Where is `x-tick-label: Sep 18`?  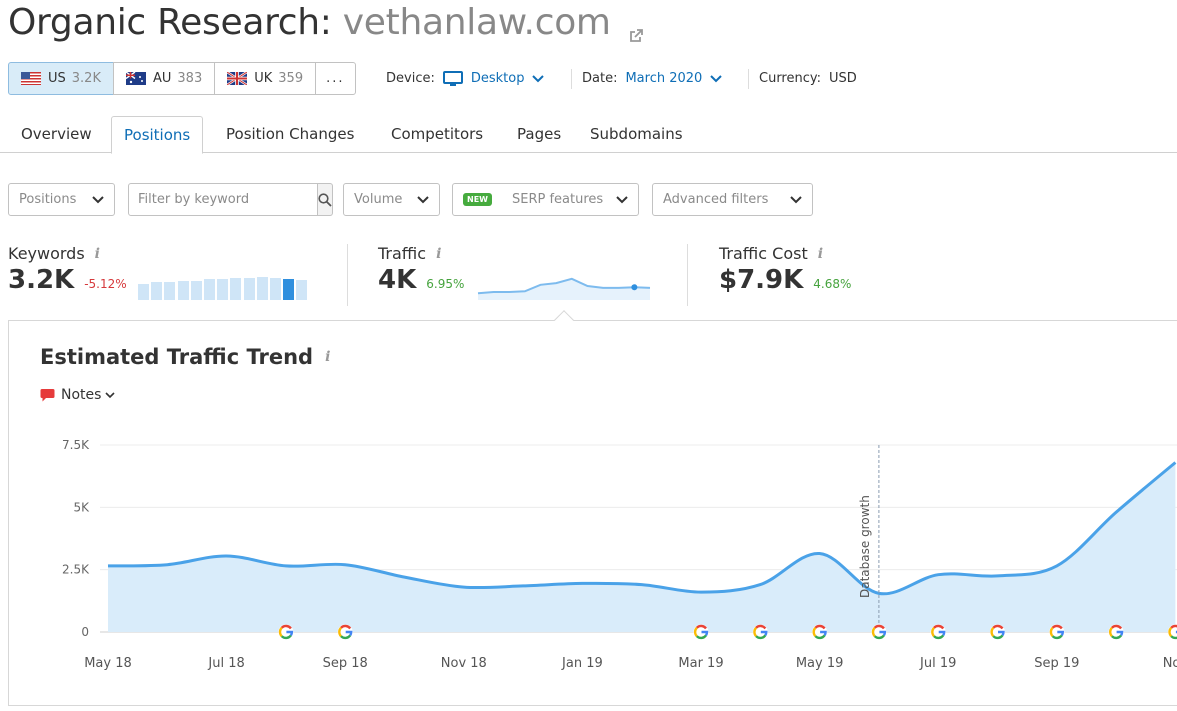
x-tick-label: Sep 18 is located at coordinates (345, 663).